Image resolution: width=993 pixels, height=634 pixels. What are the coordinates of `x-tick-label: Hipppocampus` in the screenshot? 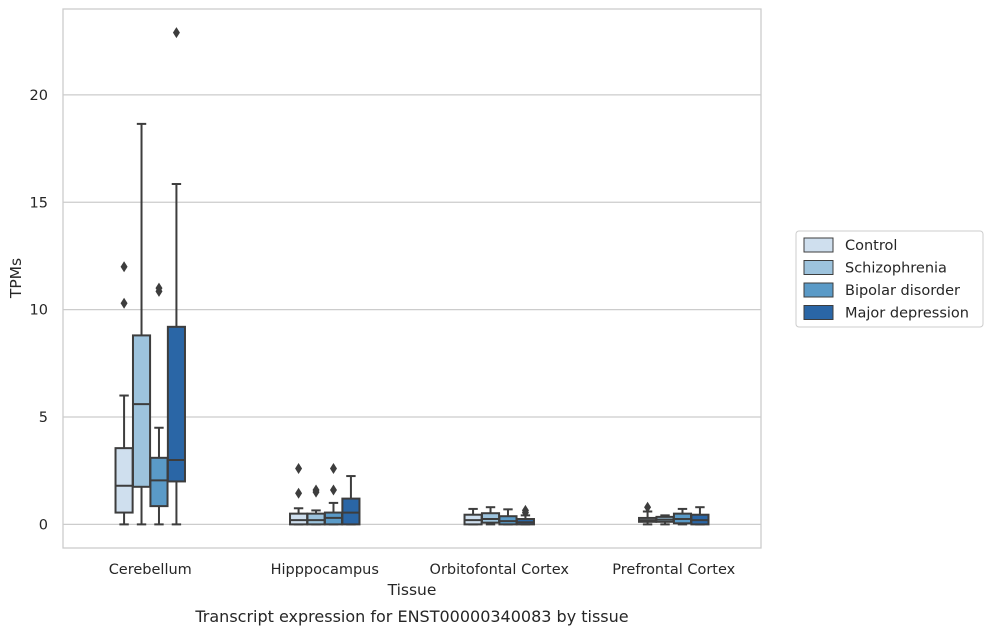 It's located at (325, 570).